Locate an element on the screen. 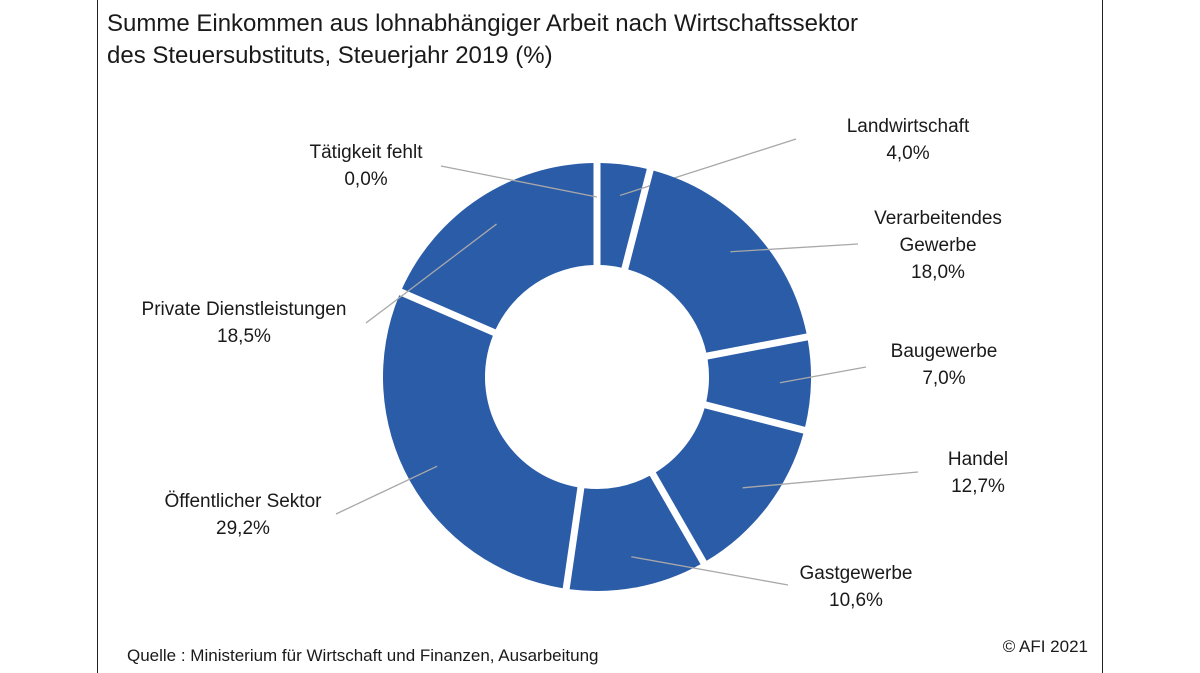 The height and width of the screenshot is (673, 1200). slice-label-text: Baugewerbe is located at coordinates (944, 351).